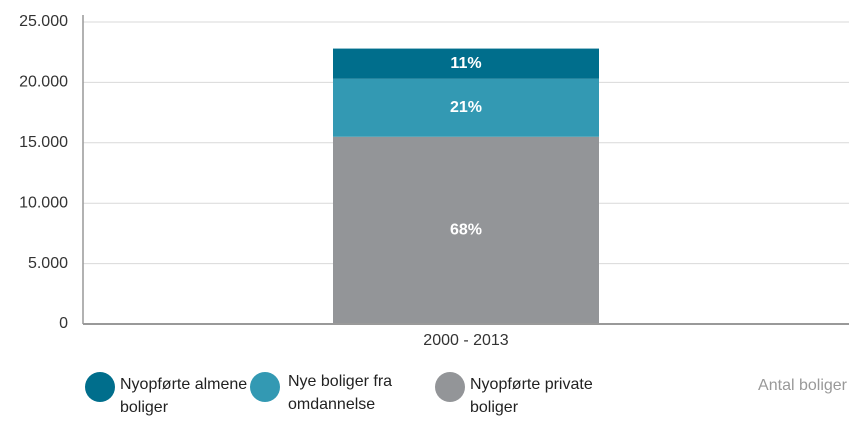  I want to click on y-tick-label: 20.000, so click(43, 82).